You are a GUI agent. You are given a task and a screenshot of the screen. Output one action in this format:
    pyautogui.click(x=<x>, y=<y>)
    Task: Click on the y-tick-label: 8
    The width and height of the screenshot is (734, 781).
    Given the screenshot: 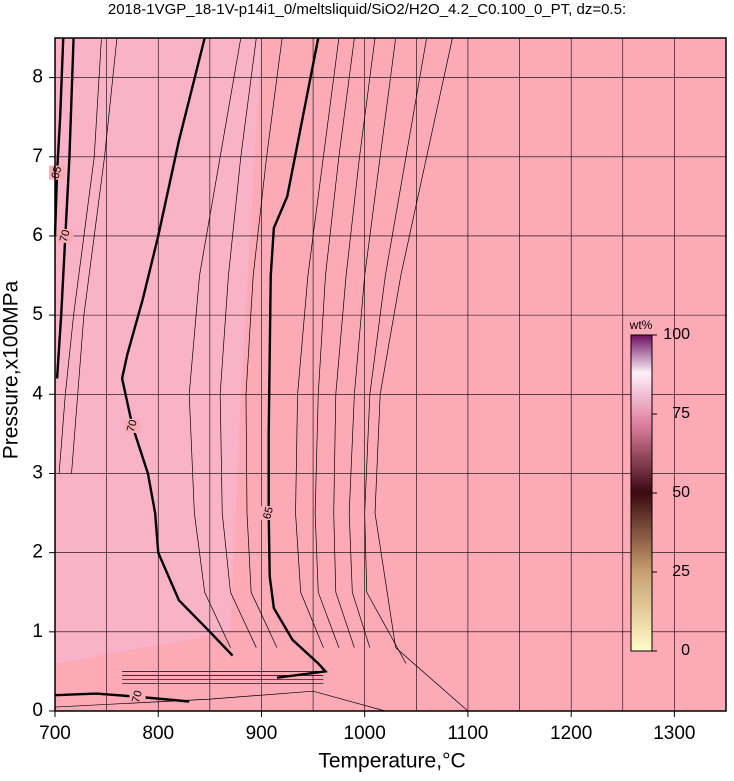 What is the action you would take?
    pyautogui.click(x=37, y=77)
    